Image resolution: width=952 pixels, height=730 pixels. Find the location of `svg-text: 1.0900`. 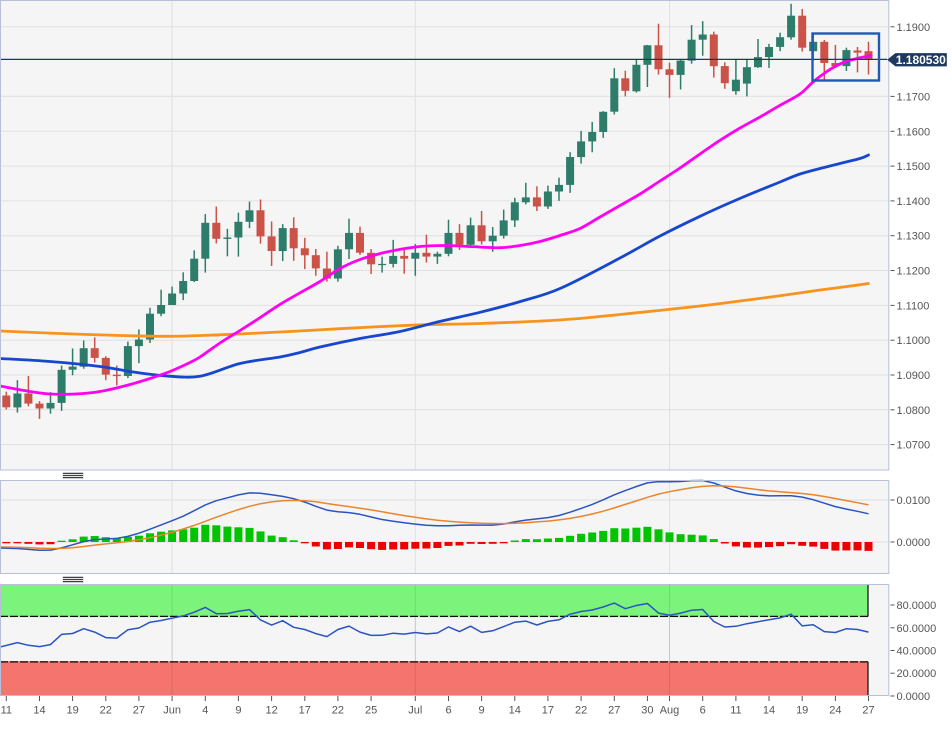

svg-text: 1.0900 is located at coordinates (914, 376).